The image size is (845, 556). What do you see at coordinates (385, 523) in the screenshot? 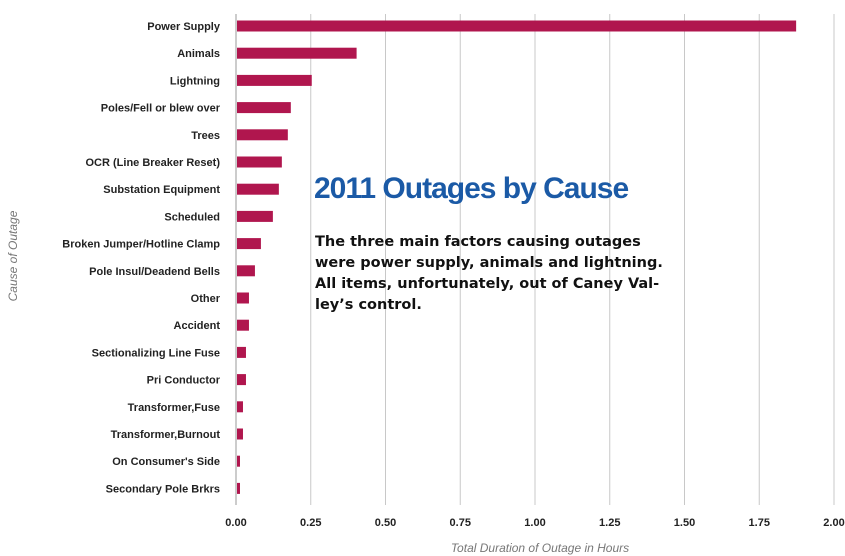
I see `x-tick-label: 0.50` at bounding box center [385, 523].